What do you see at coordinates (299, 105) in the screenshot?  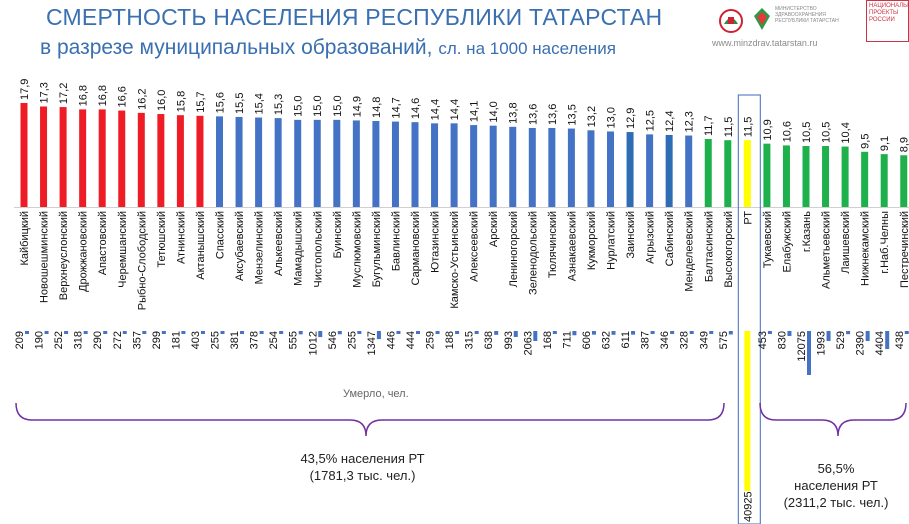 I see `rate-label-14: 15,0` at bounding box center [299, 105].